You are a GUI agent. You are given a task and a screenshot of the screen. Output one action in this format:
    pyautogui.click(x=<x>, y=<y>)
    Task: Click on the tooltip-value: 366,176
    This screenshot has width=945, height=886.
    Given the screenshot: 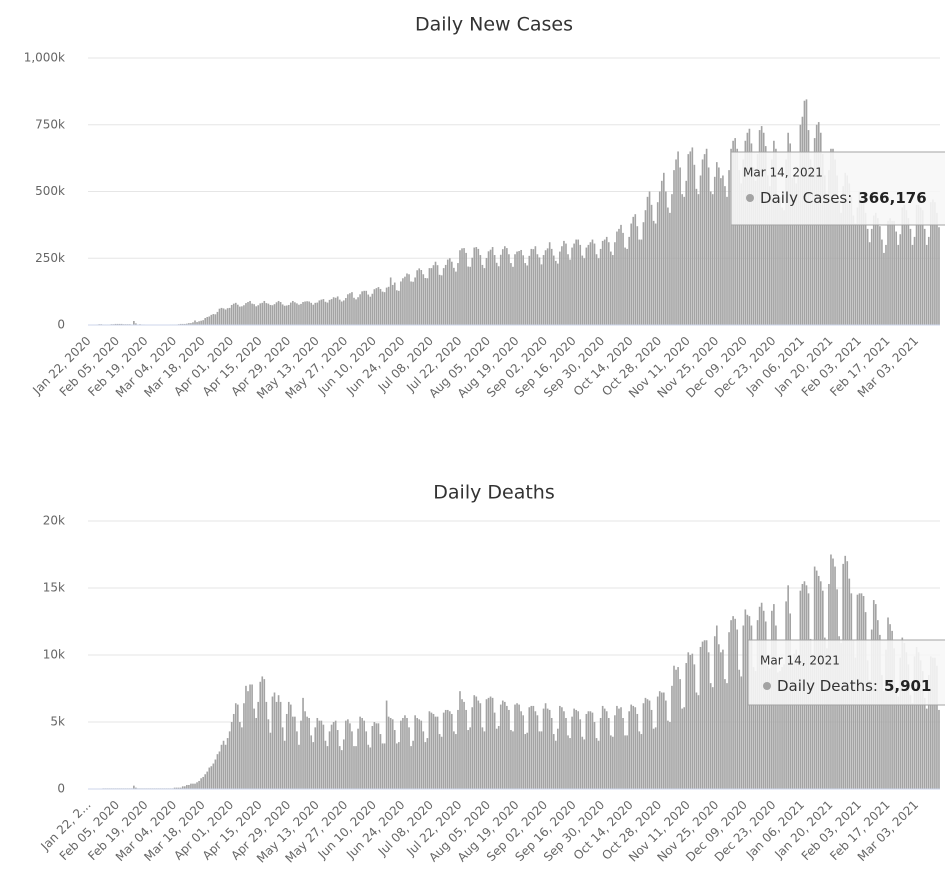 What is the action you would take?
    pyautogui.click(x=892, y=198)
    